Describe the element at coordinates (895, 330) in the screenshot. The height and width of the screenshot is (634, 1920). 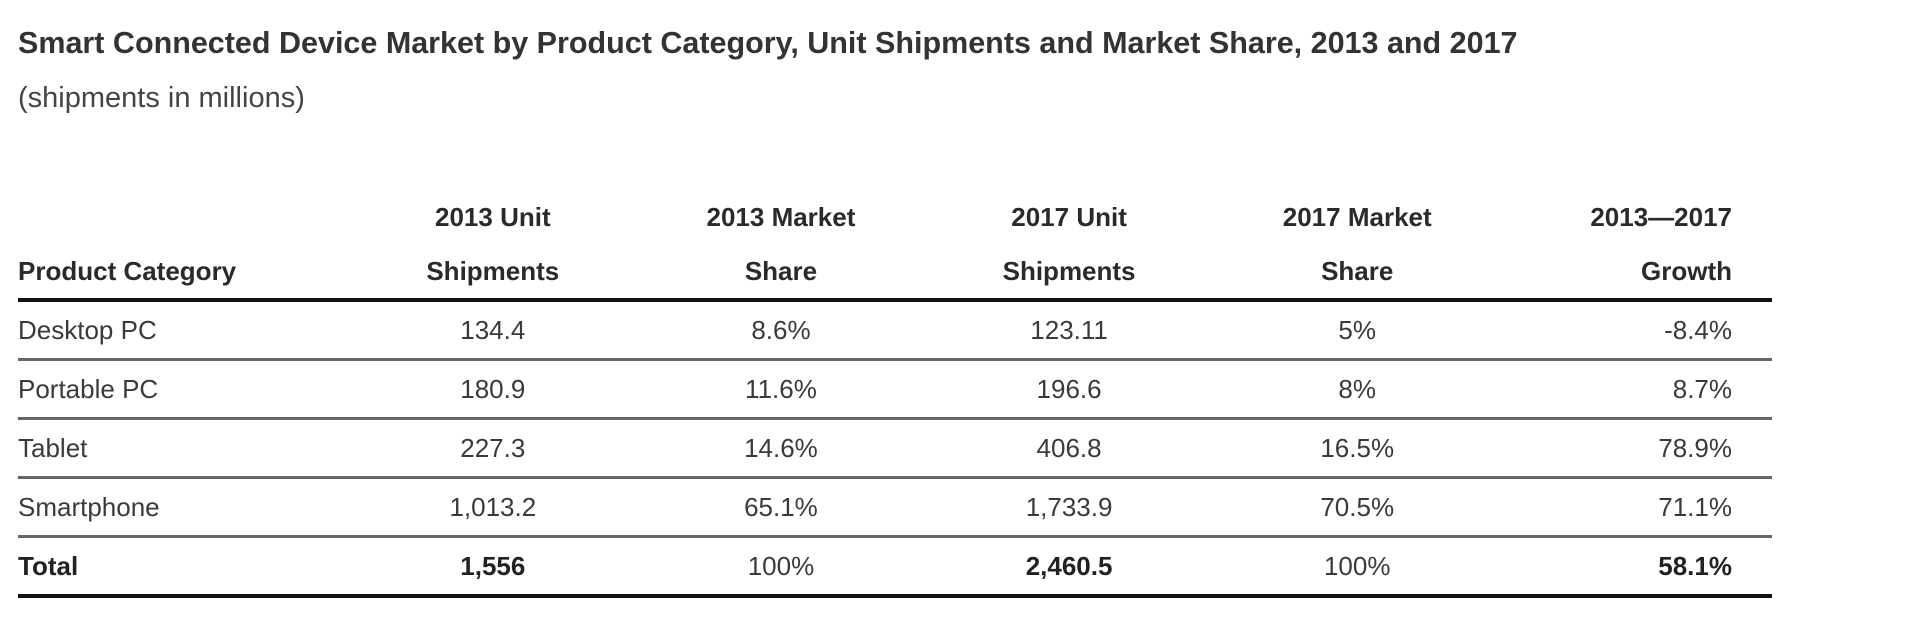
I see `table-row: Desktop PC 134.4 8.6% 123.11 5% -8.4%` at that location.